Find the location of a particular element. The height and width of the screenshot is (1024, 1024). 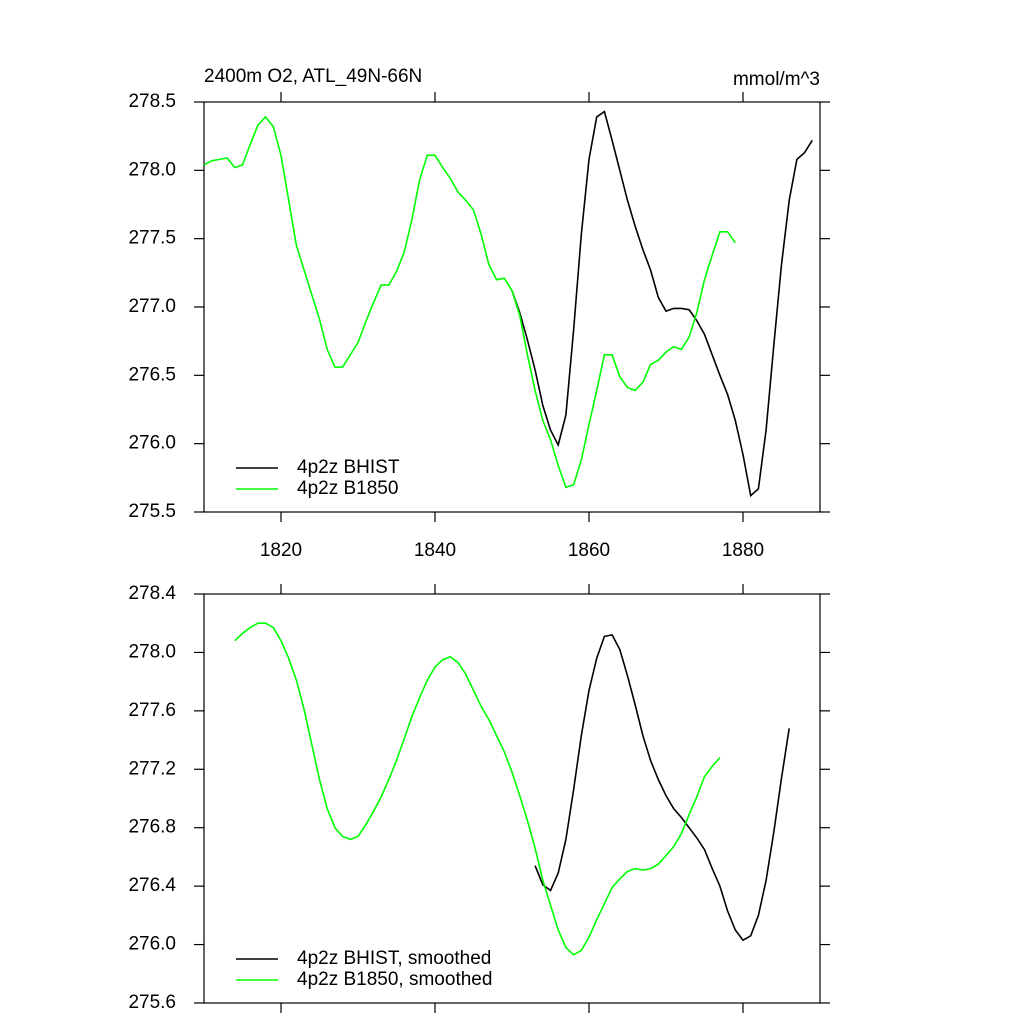

y-tick-label: 278.4 is located at coordinates (152, 593).